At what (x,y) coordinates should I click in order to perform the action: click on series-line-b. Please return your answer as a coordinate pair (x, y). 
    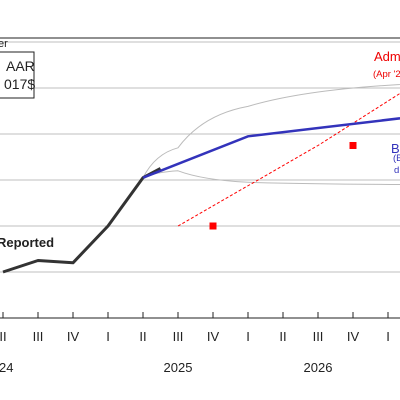
    Looking at the image, I should click on (271, 148).